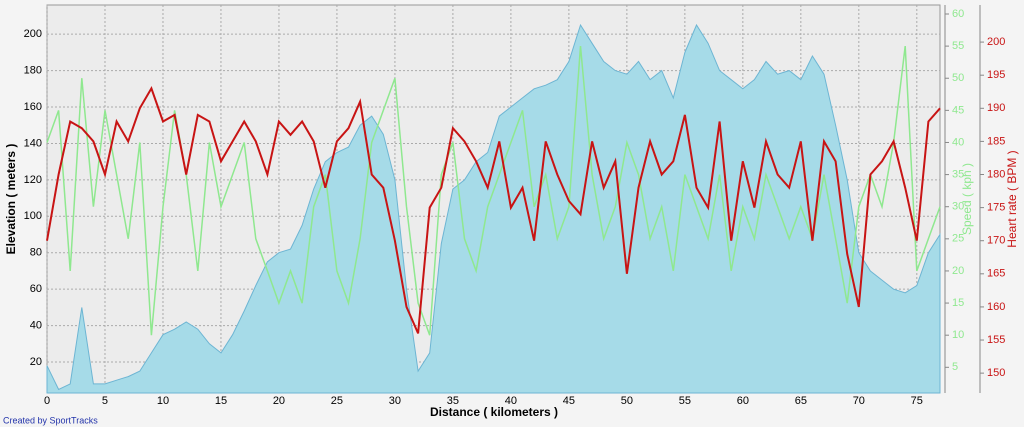 Image resolution: width=1024 pixels, height=427 pixels. Describe the element at coordinates (743, 401) in the screenshot. I see `x-tick-label: 60` at that location.